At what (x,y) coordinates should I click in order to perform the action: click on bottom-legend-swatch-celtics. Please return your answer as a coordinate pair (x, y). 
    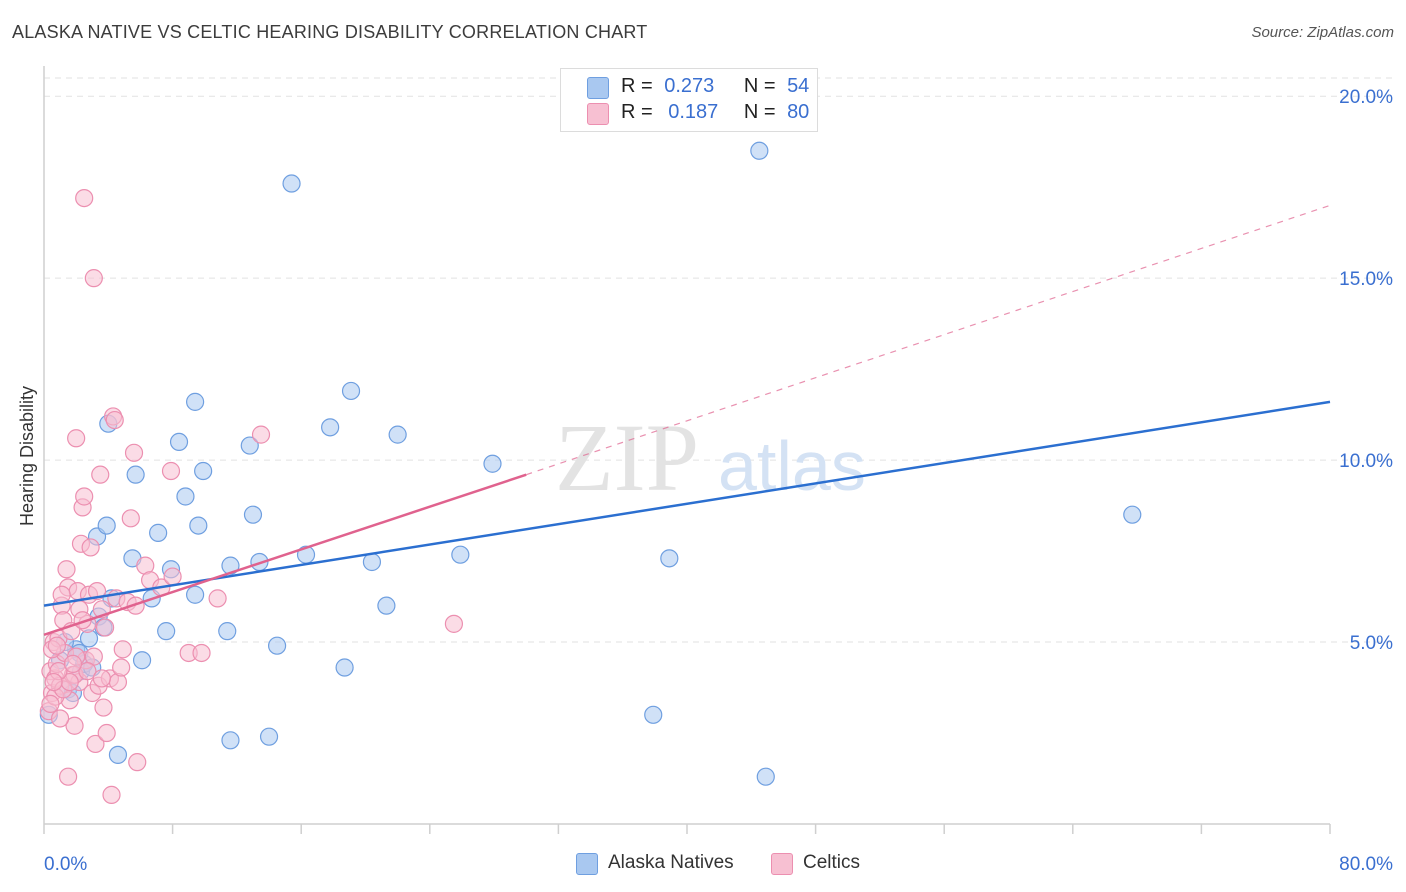
    Looking at the image, I should click on (782, 864).